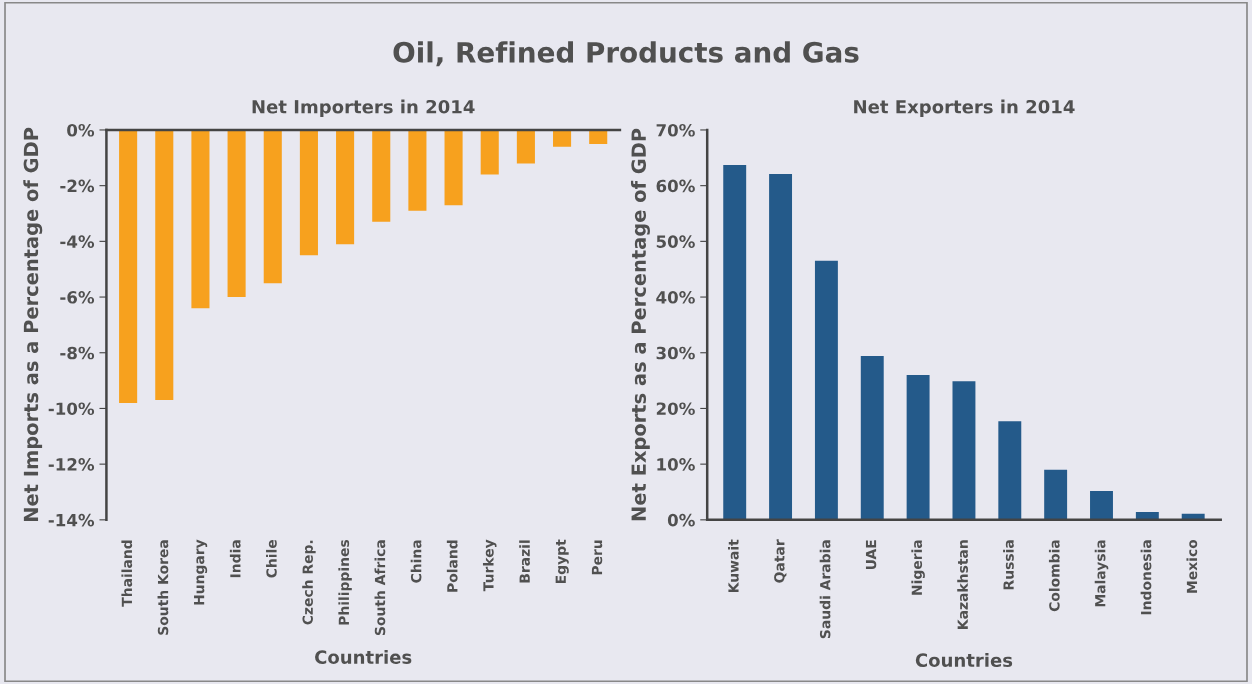 The image size is (1252, 684). What do you see at coordinates (380, 588) in the screenshot?
I see `x-tick-label: South Africa` at bounding box center [380, 588].